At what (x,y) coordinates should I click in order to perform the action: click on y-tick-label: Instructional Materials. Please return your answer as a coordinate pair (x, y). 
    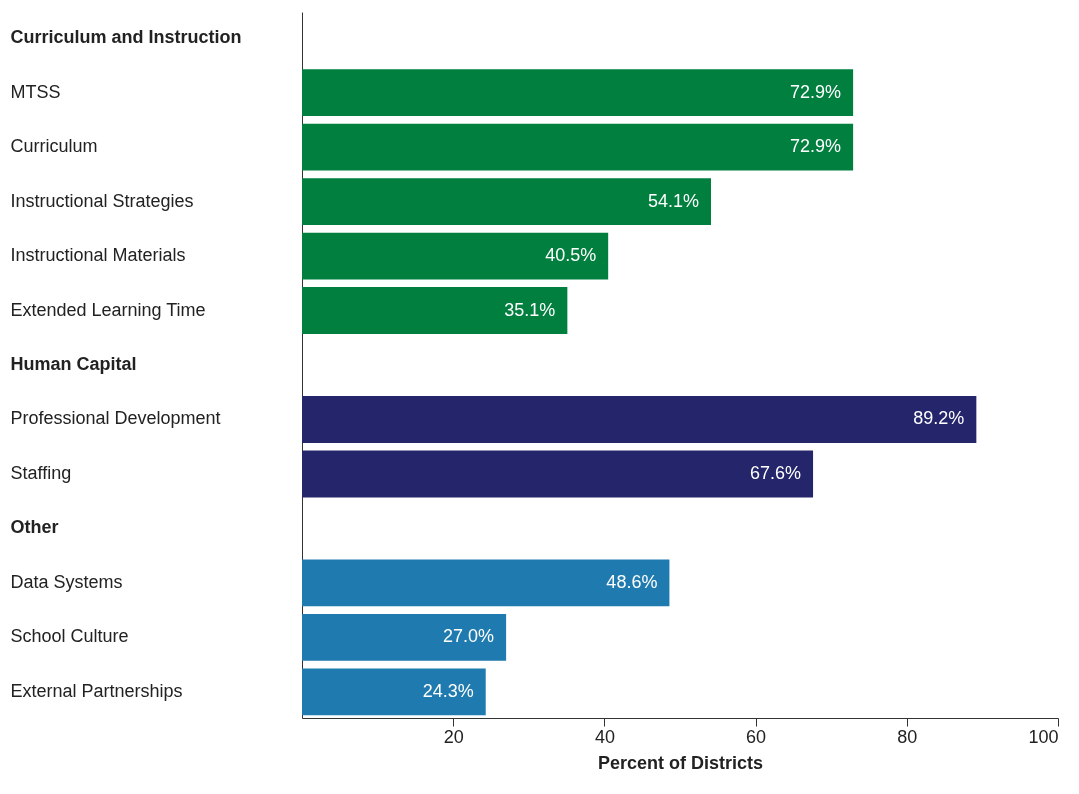
    Looking at the image, I should click on (98, 255).